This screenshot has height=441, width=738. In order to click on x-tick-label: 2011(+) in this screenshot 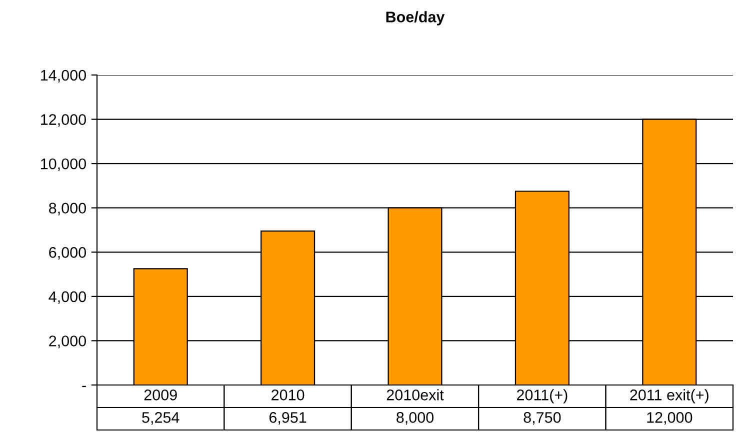, I will do `click(542, 396)`.